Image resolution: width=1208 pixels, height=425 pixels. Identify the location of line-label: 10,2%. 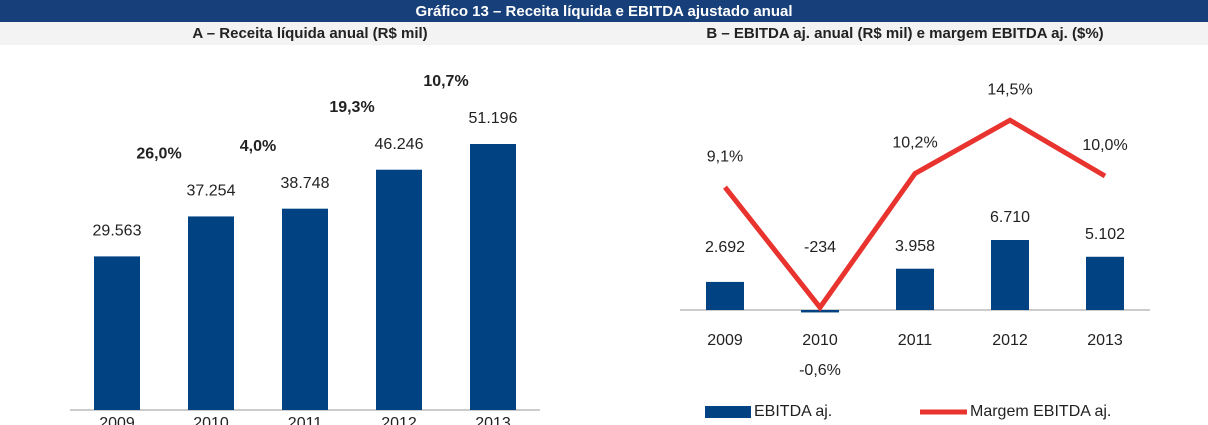
(914, 143).